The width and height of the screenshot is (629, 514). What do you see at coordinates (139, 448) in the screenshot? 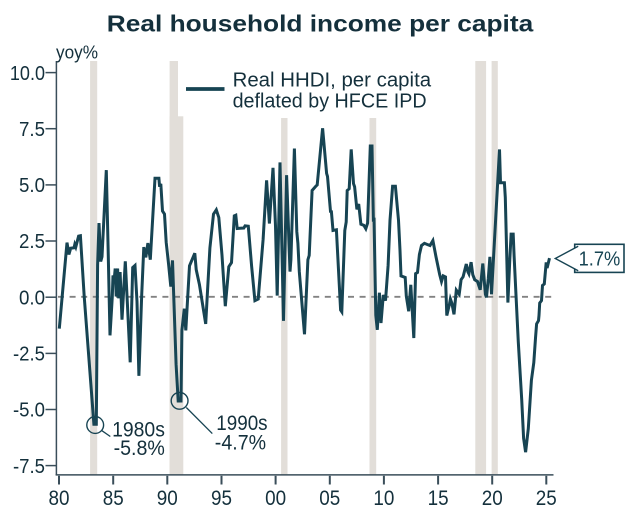
I see `svg-text: -5.8%` at bounding box center [139, 448].